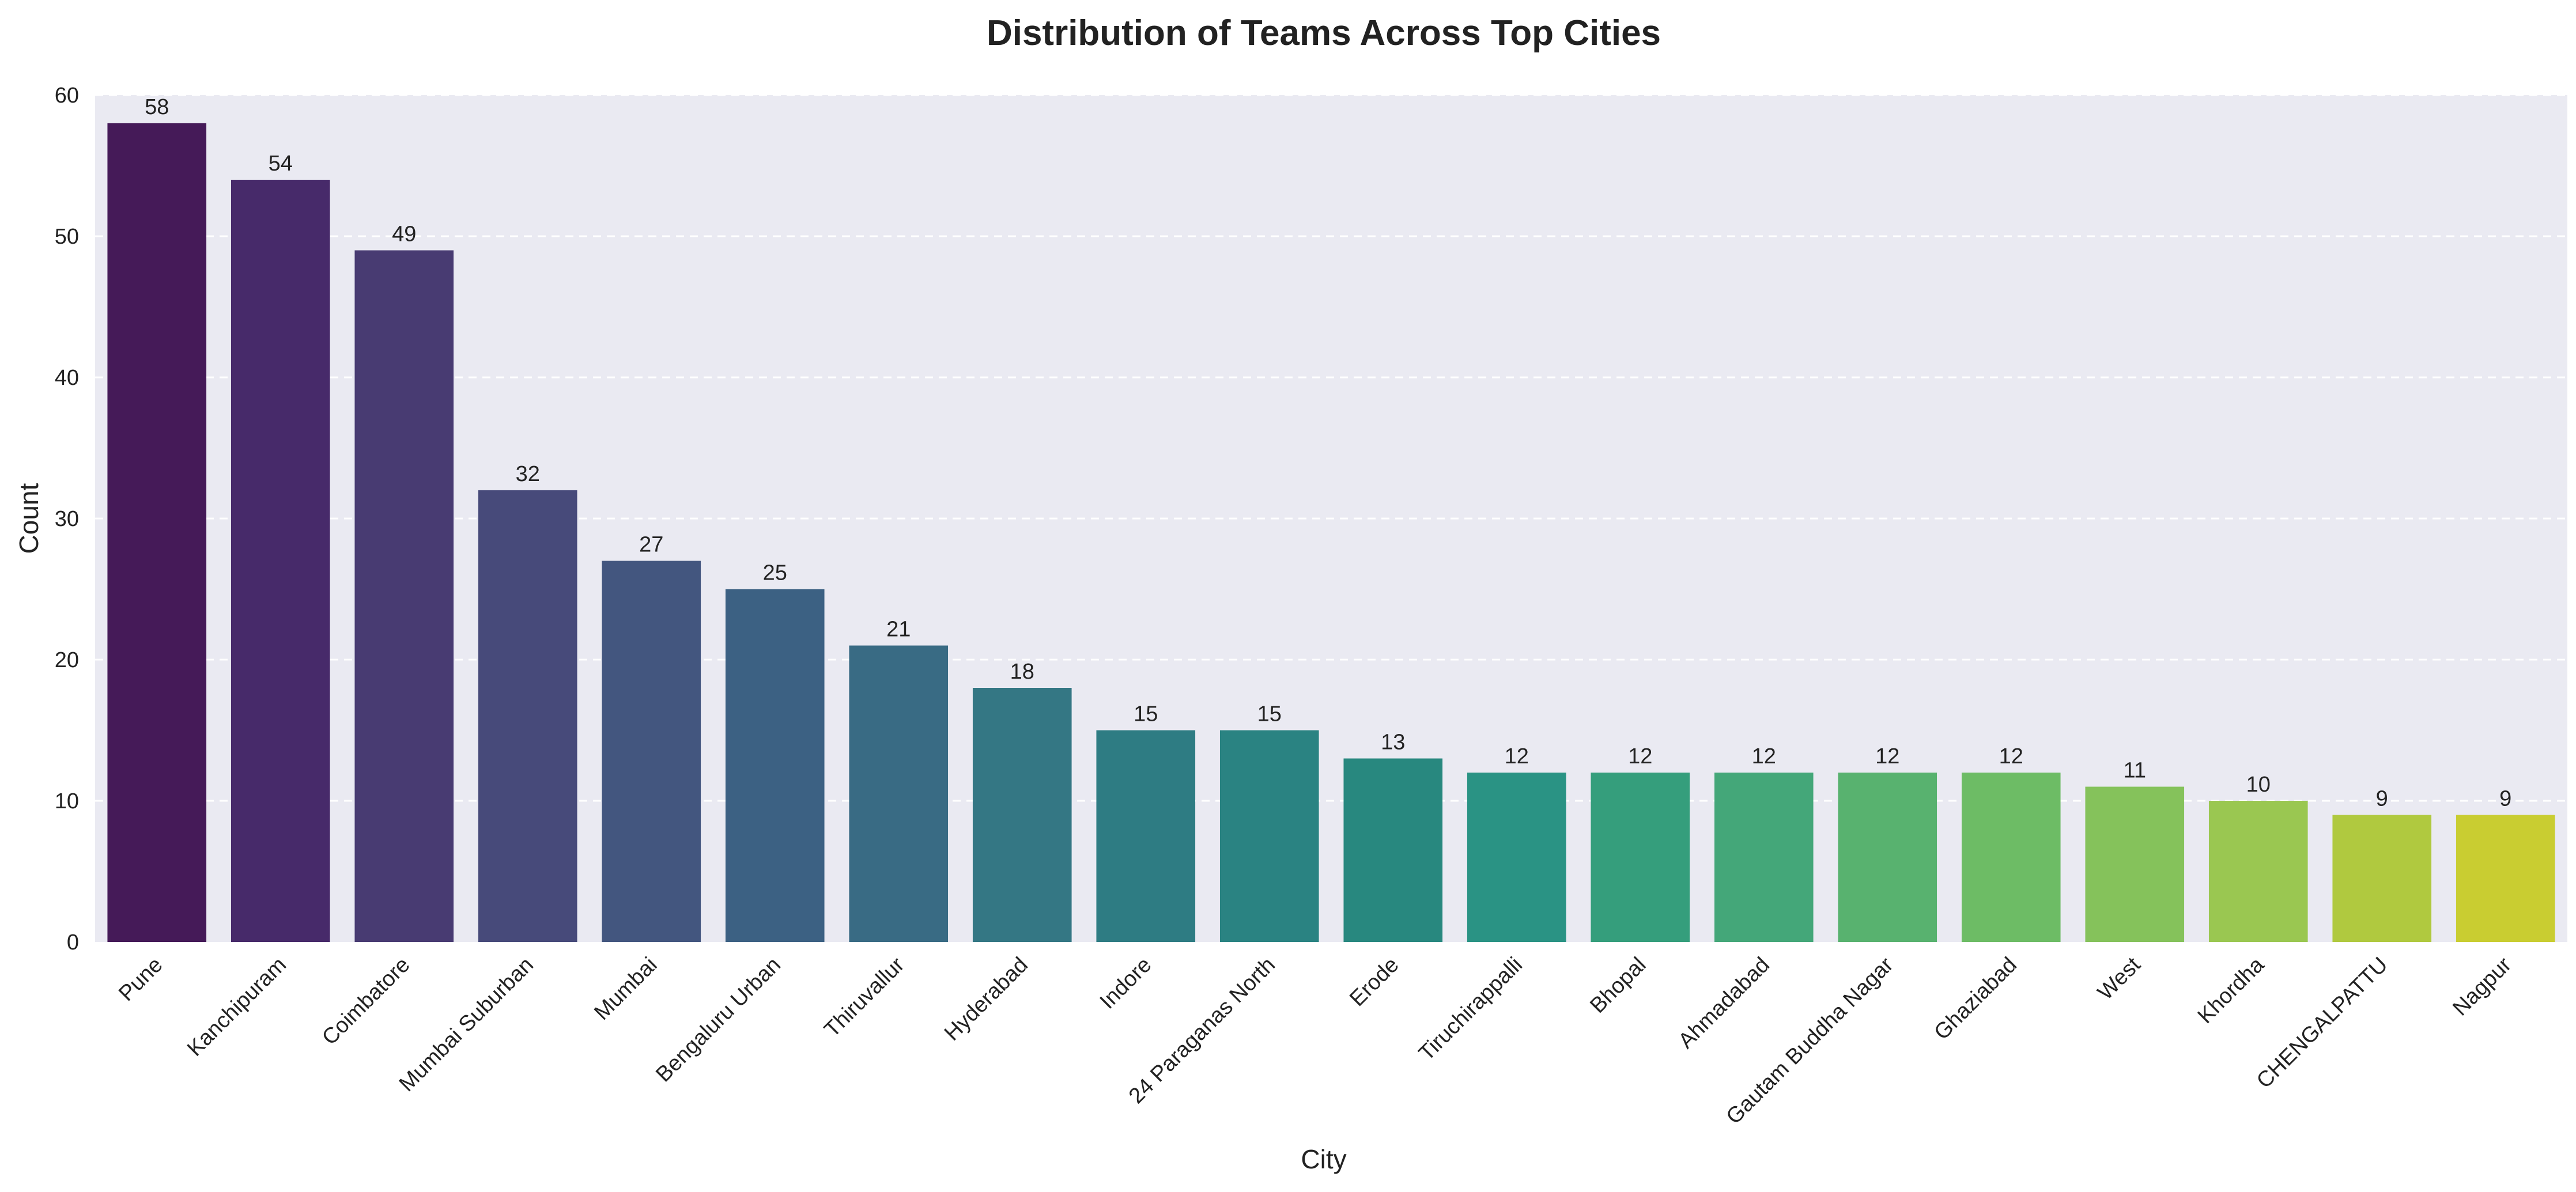 The height and width of the screenshot is (1192, 2576). I want to click on x-tick-label: Khordha, so click(2231, 990).